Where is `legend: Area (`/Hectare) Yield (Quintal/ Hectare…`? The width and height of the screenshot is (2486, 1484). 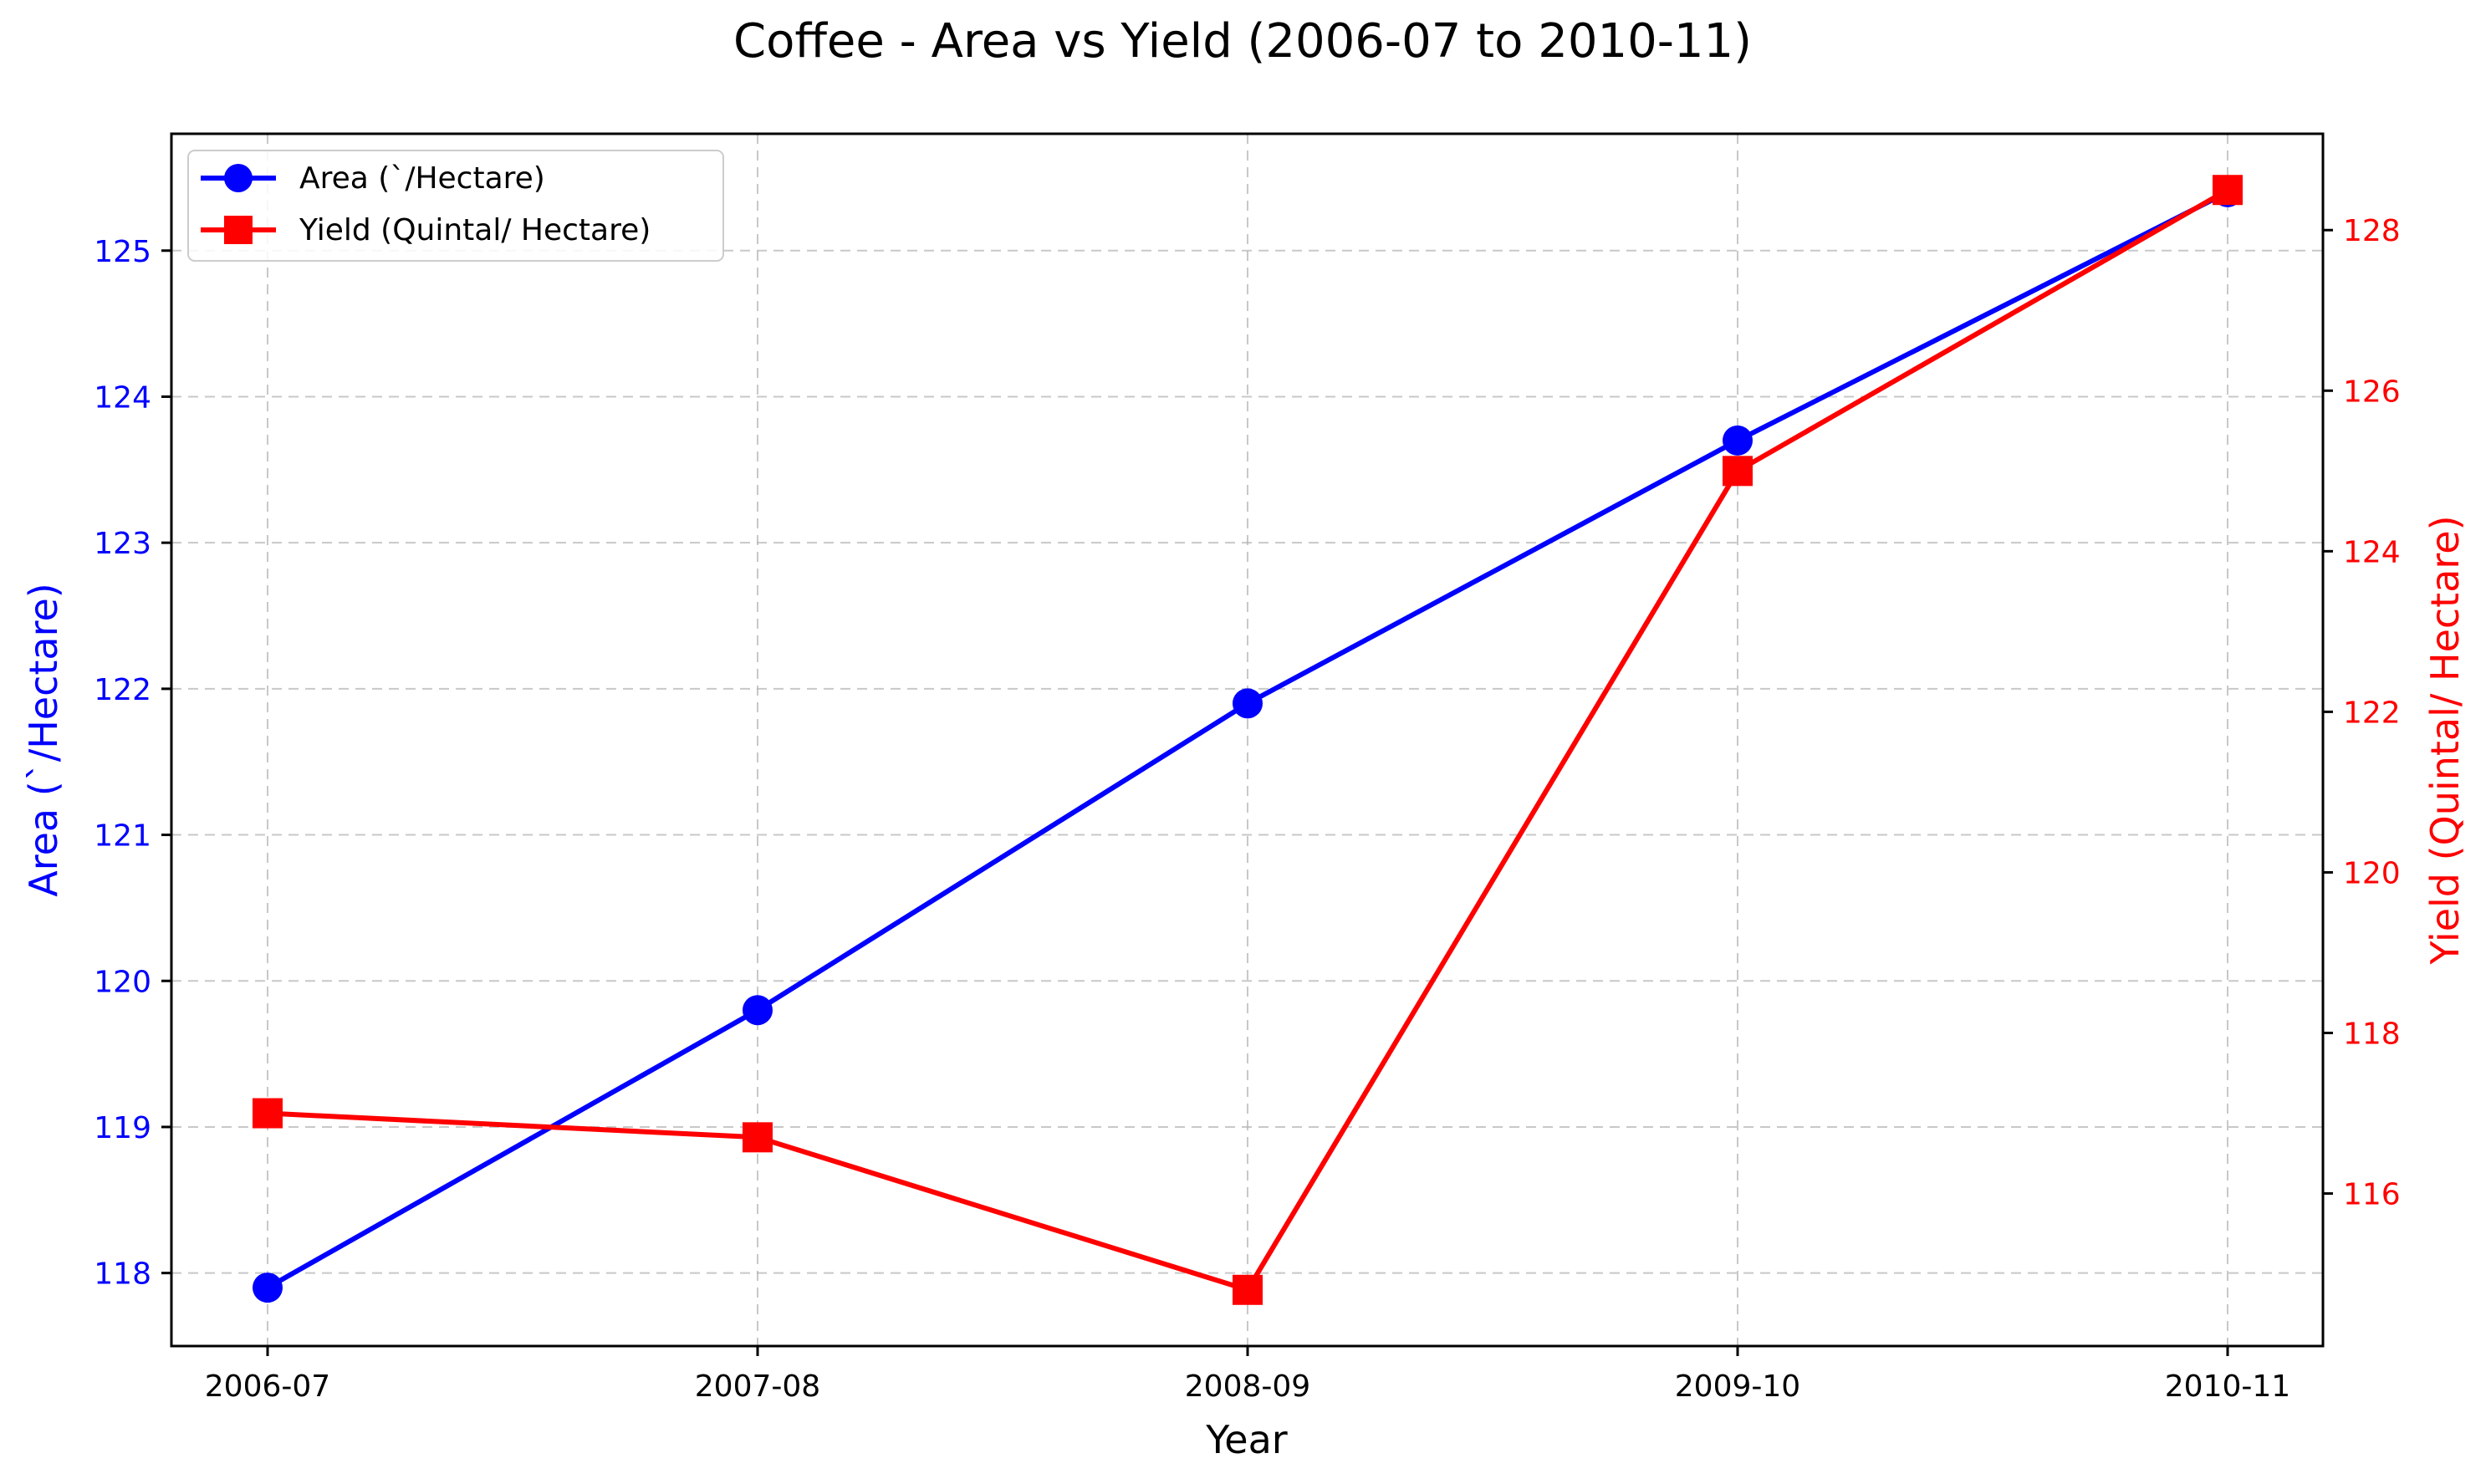
legend: Area (`/Hectare) Yield (Quintal/ Hectare… is located at coordinates (455, 206).